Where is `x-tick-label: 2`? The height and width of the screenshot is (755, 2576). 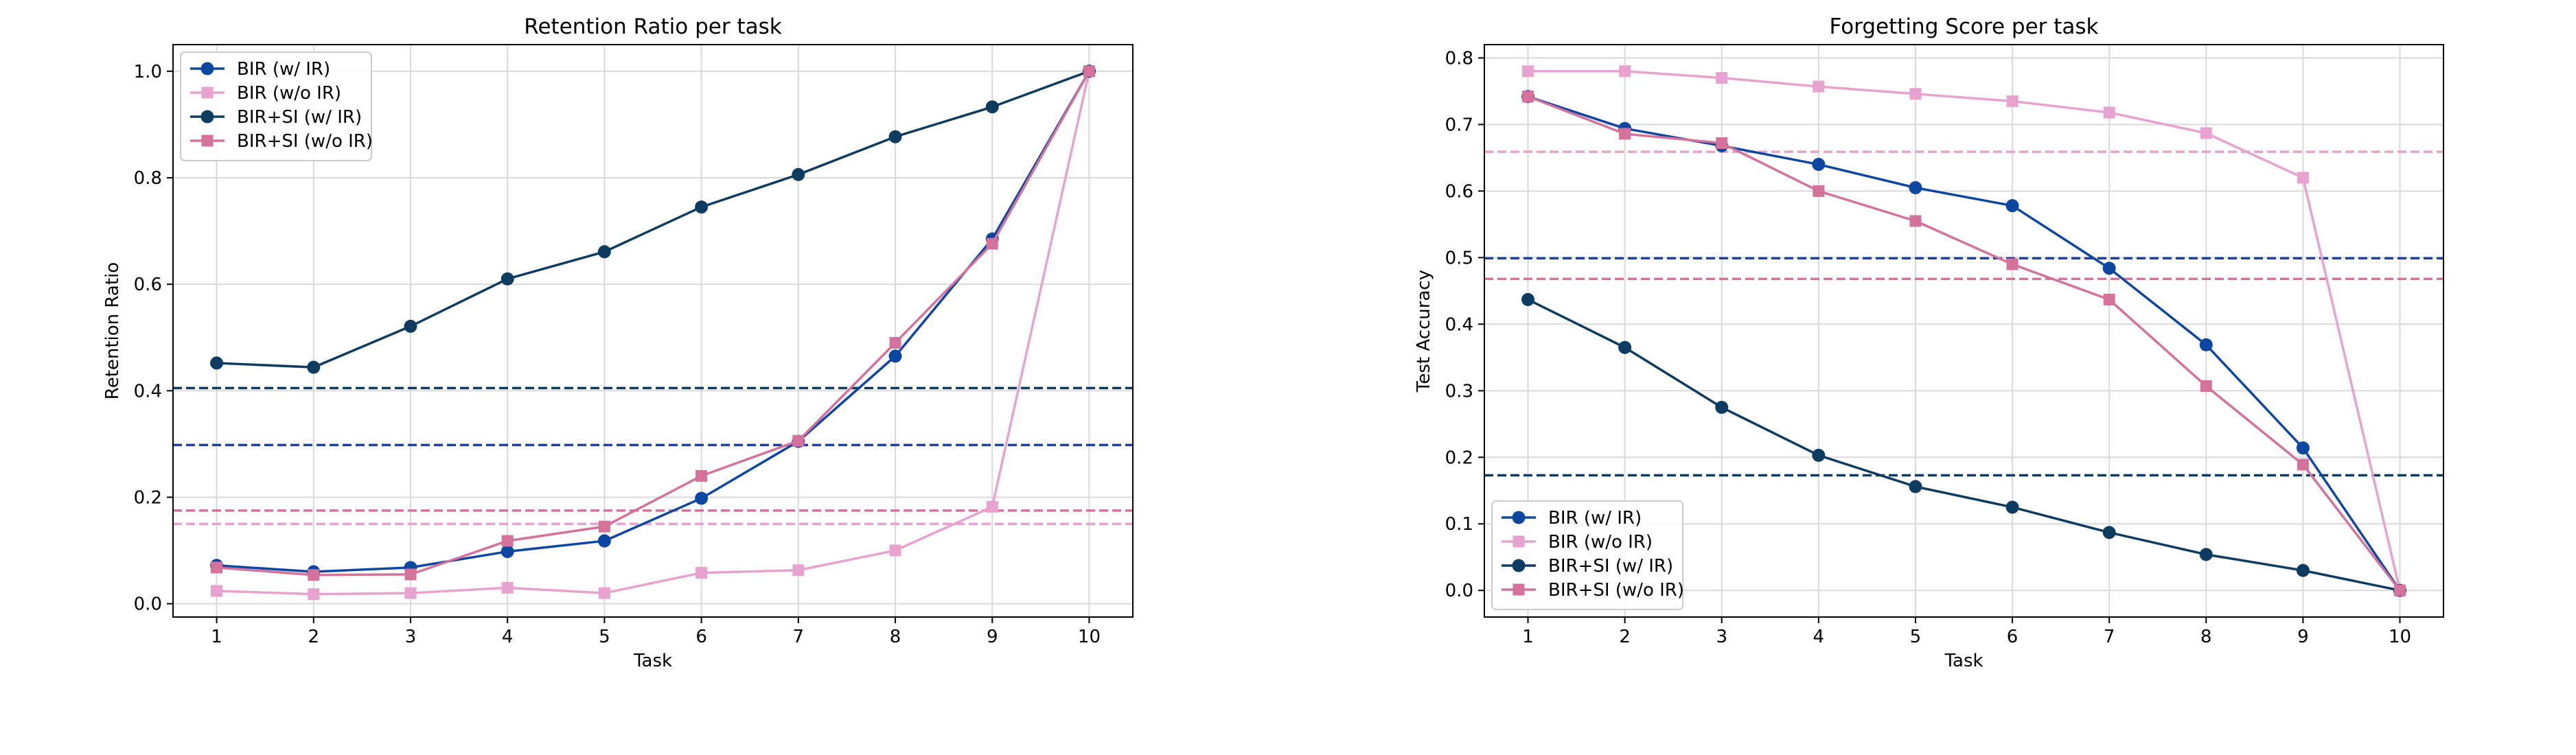
x-tick-label: 2 is located at coordinates (1625, 637).